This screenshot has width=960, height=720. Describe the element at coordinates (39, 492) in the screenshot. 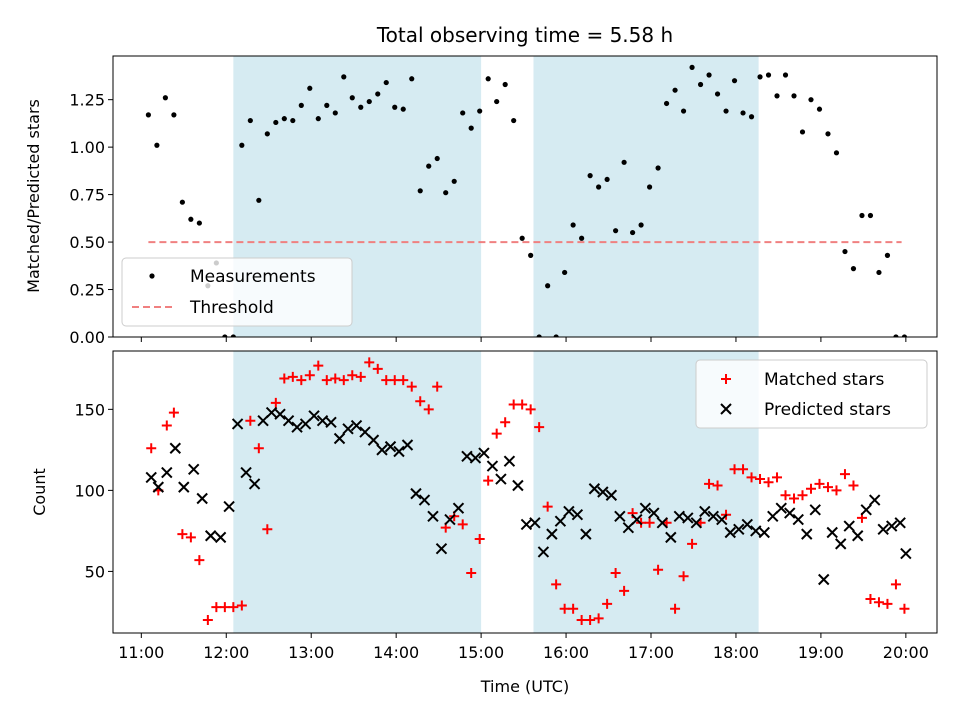

I see `bottom-y-axis-label: Count` at that location.